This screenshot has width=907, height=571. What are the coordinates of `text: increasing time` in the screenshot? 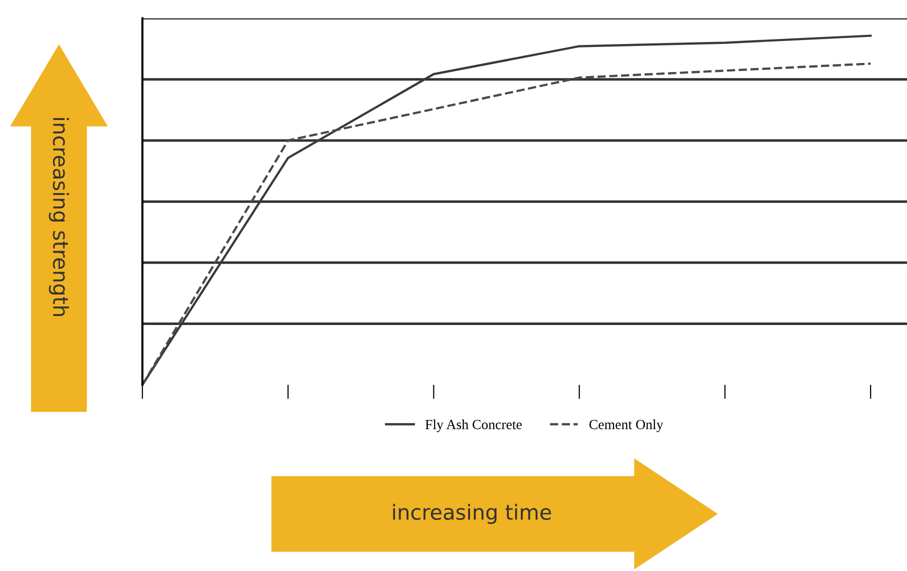 It's located at (472, 514).